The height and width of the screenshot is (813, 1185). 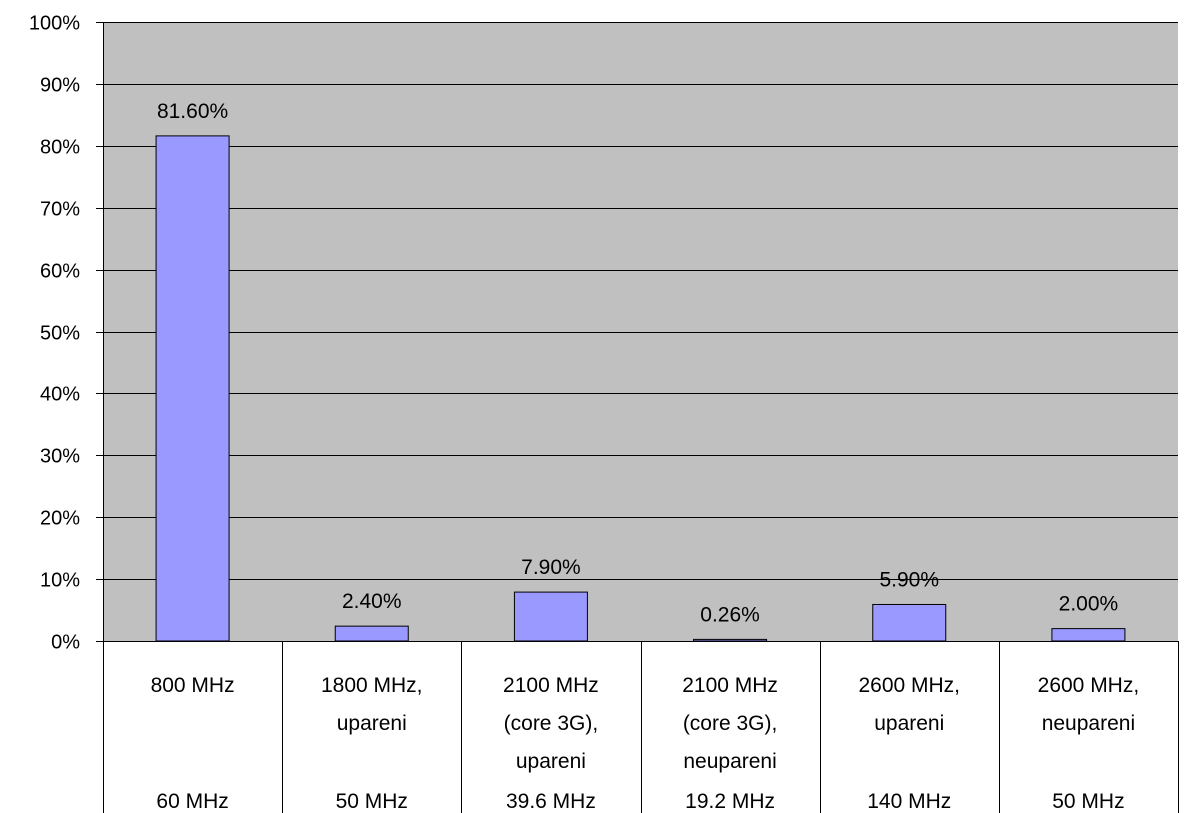 What do you see at coordinates (54, 24) in the screenshot?
I see `y-tick-label: 100%` at bounding box center [54, 24].